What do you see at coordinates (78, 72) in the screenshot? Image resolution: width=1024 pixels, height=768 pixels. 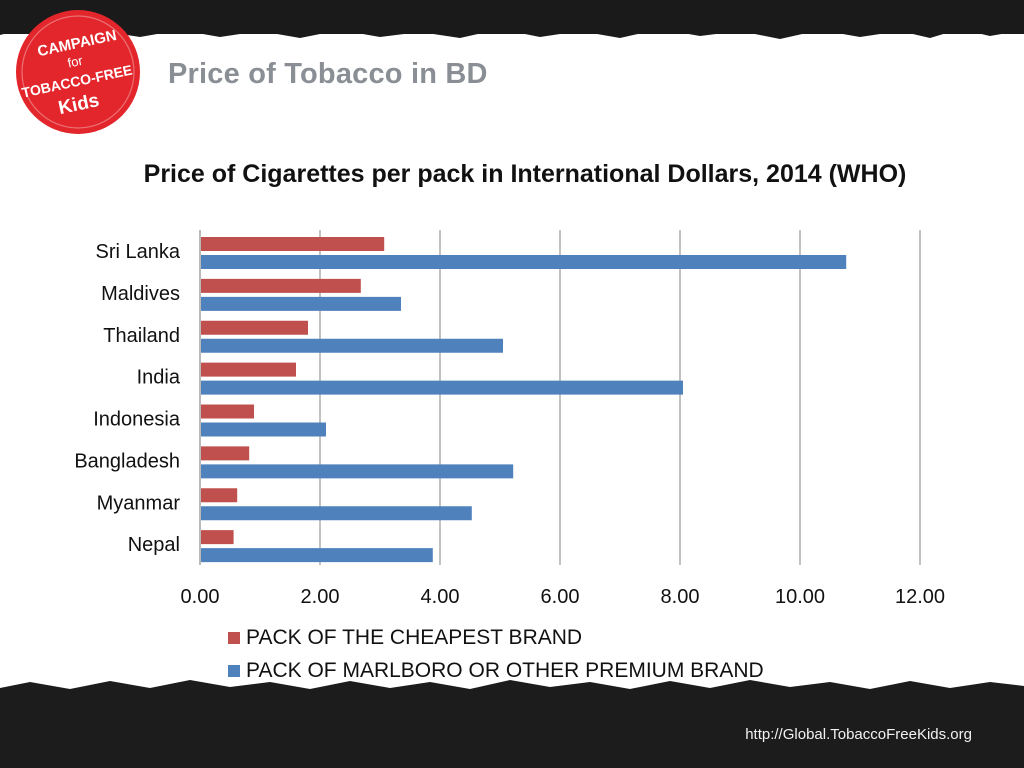 I see `campaign-logo: CAMPAIGN for TOBACCO-FREE Kids` at bounding box center [78, 72].